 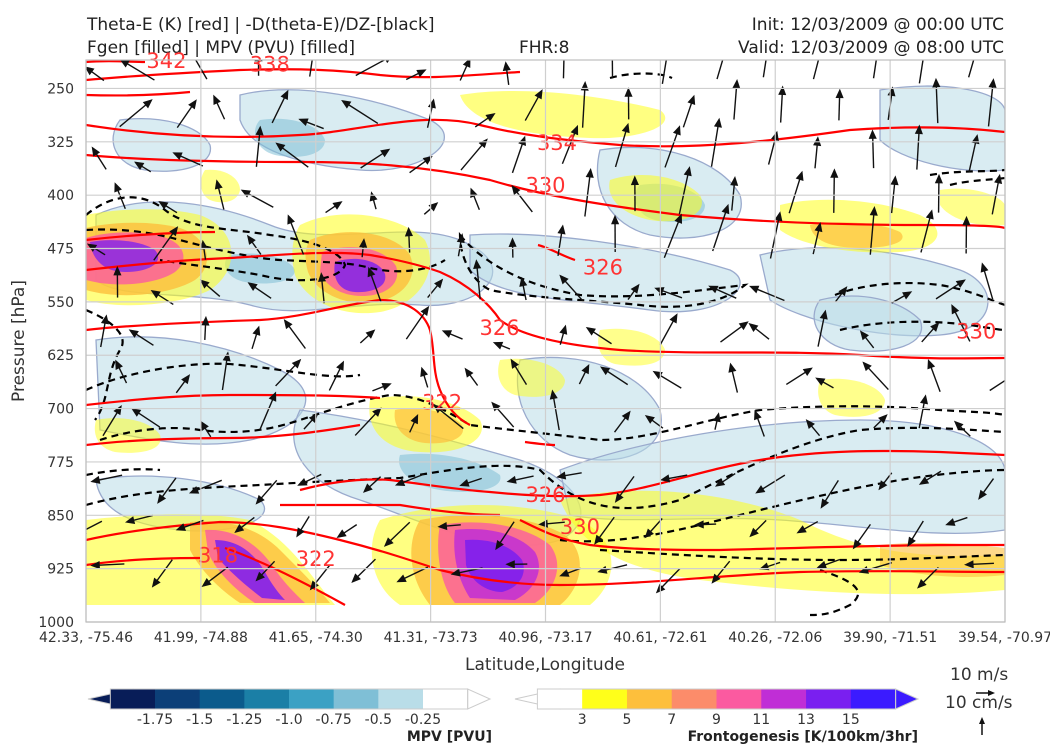 I want to click on fgen-colorbar-tick: 9, so click(x=716, y=720).